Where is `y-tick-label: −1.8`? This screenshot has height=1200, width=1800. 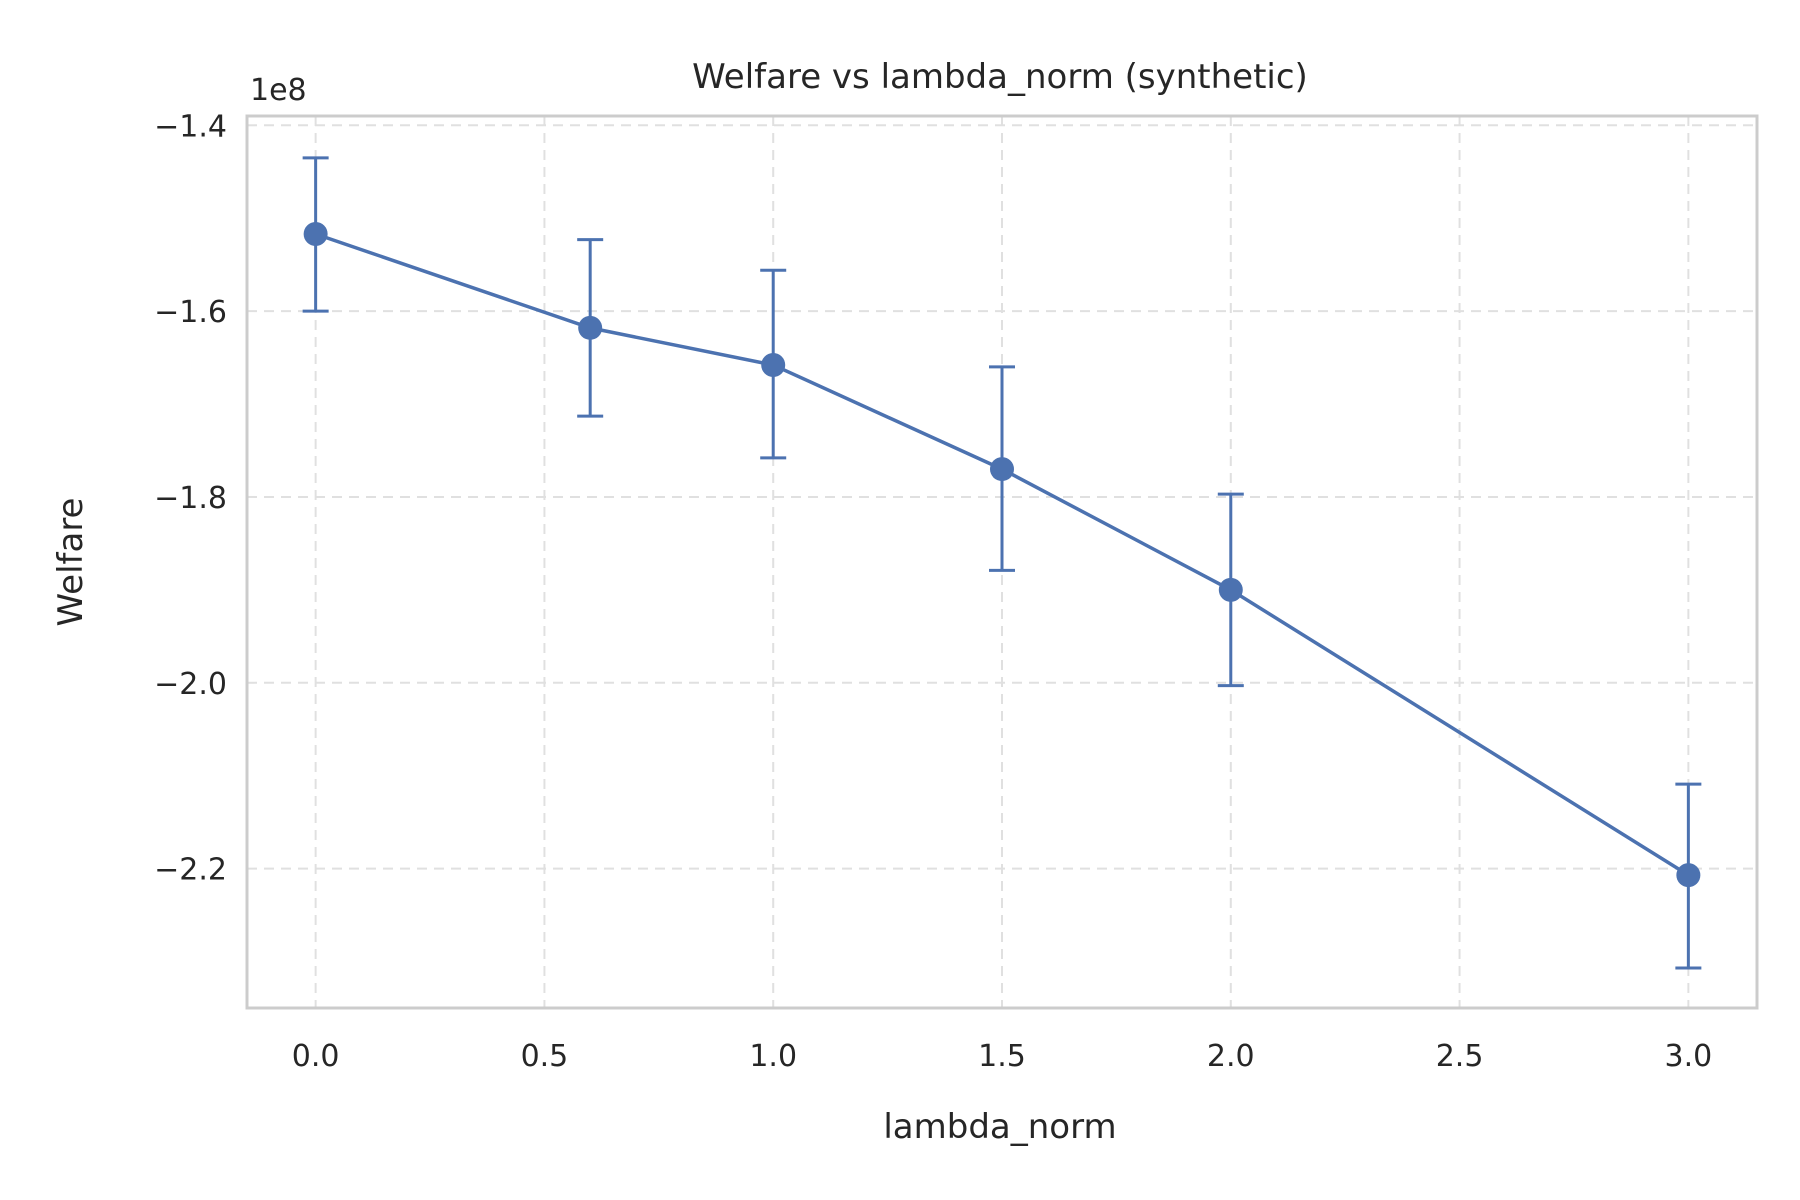 y-tick-label: −1.8 is located at coordinates (190, 498).